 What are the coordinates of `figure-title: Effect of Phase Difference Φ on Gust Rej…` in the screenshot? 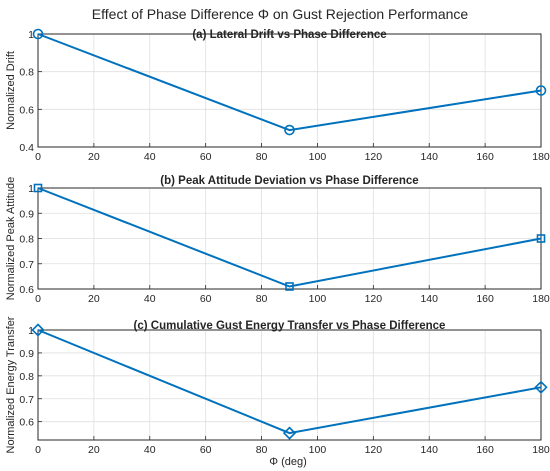 It's located at (280, 14).